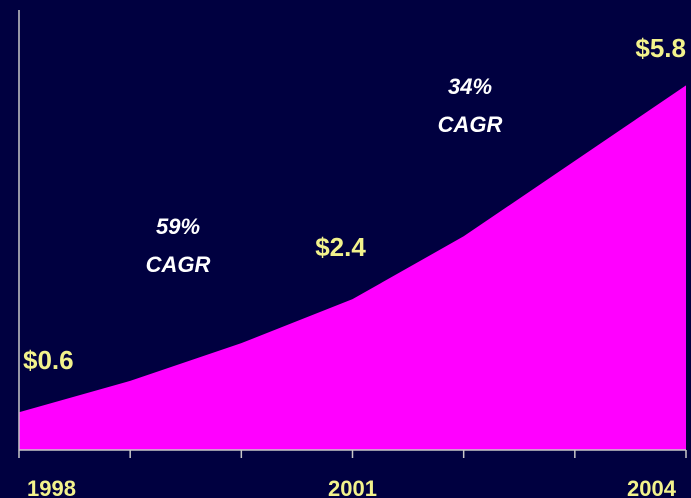 This screenshot has height=498, width=691. I want to click on value-label: $0.6, so click(48, 360).